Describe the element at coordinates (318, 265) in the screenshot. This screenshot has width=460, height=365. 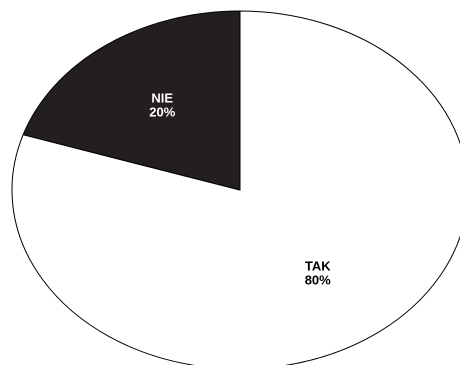
I see `slice-label: TAK` at that location.